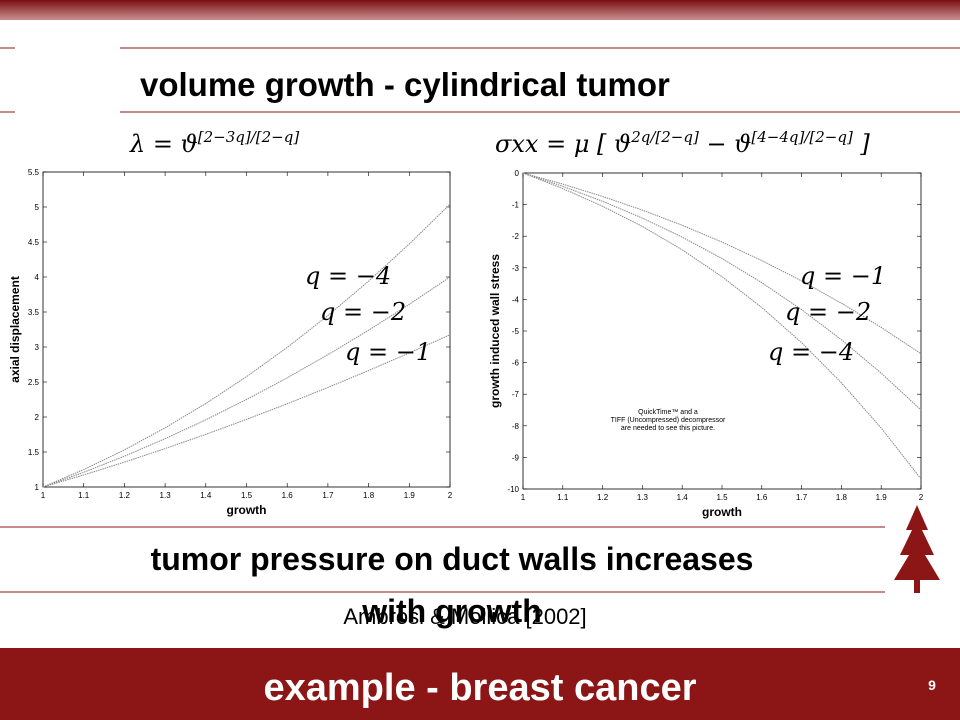 This screenshot has height=720, width=960. Describe the element at coordinates (917, 549) in the screenshot. I see `tree-logo` at that location.